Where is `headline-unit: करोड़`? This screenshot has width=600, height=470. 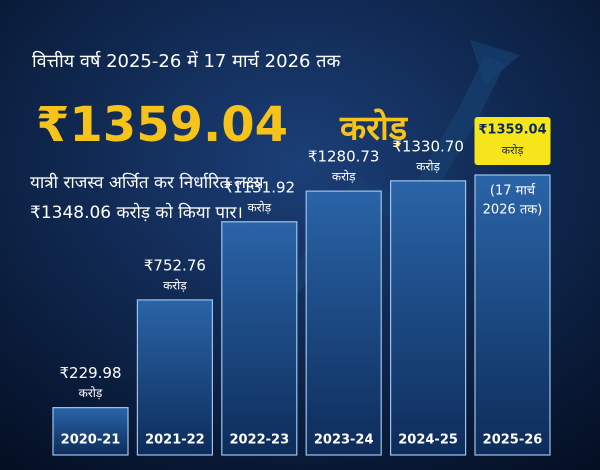
headline-unit: करोड़ is located at coordinates (374, 128).